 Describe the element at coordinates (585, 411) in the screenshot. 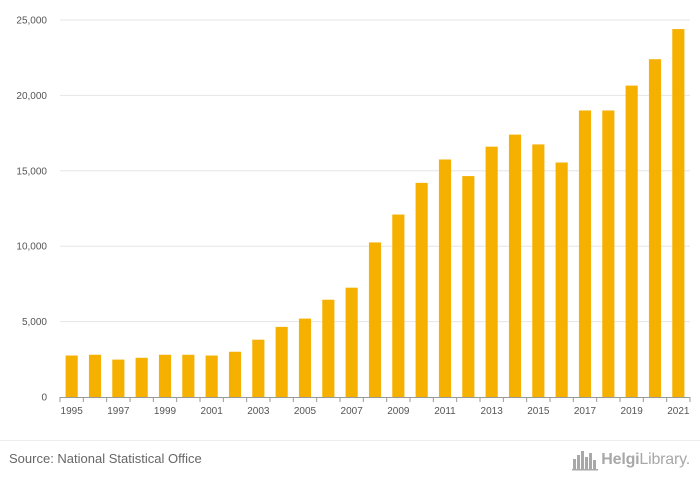

I see `x-tick-label: 2017` at that location.